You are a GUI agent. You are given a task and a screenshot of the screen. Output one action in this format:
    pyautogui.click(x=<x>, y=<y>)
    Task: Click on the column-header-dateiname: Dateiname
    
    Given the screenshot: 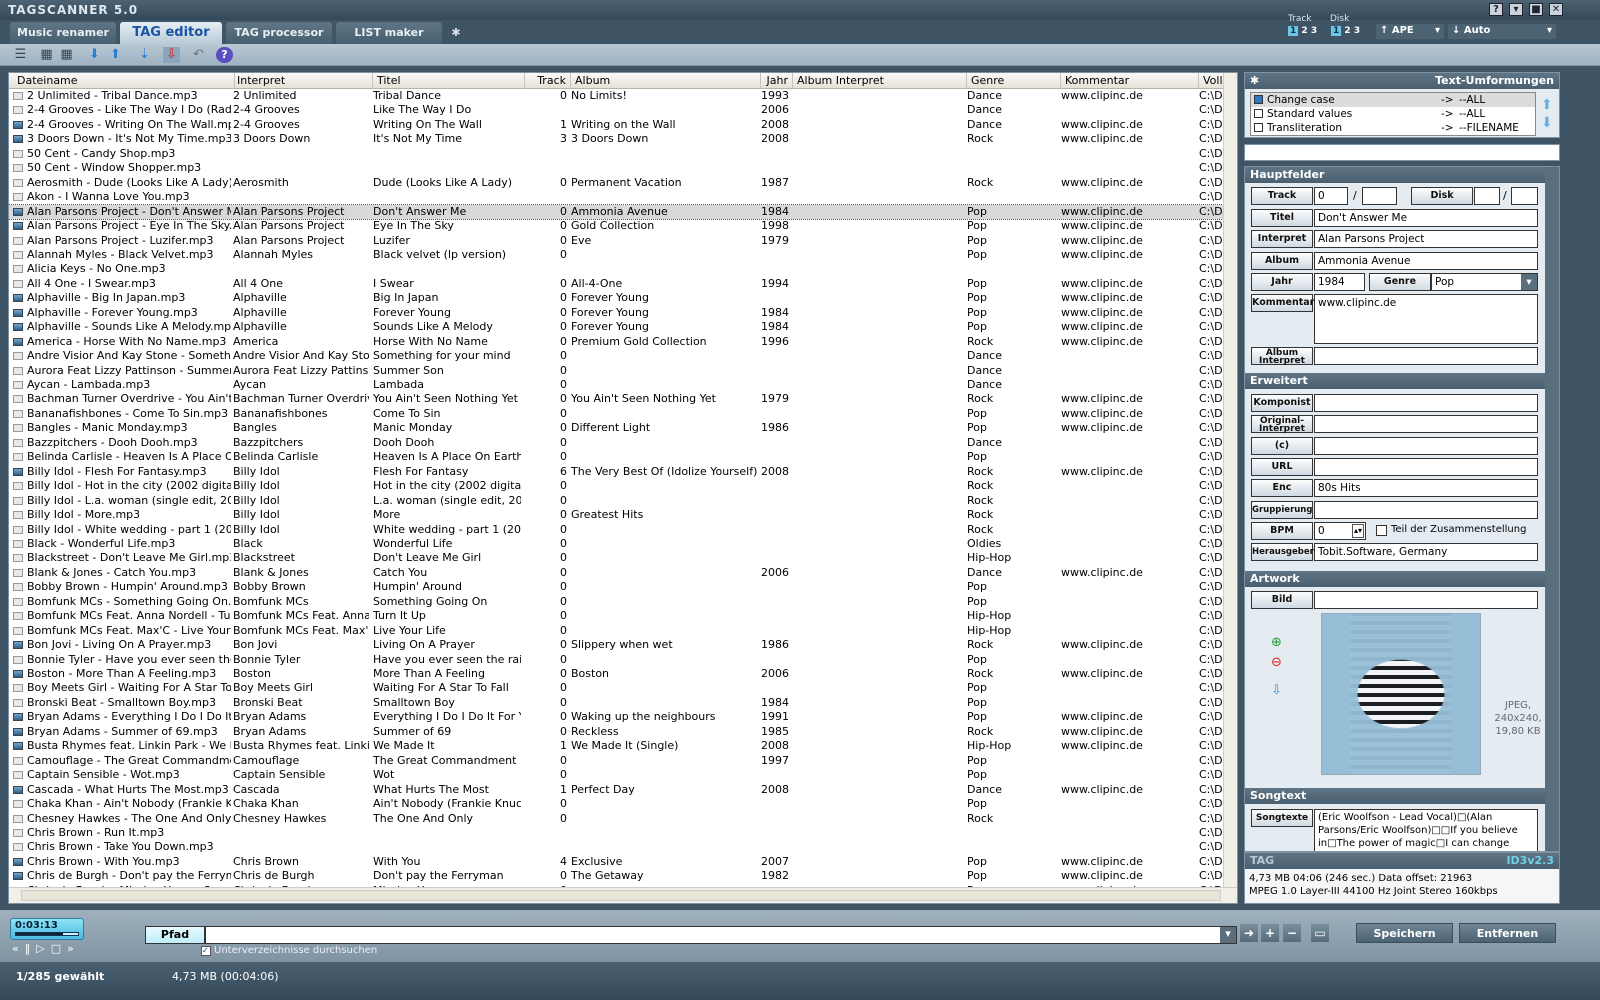 What is the action you would take?
    pyautogui.click(x=124, y=81)
    